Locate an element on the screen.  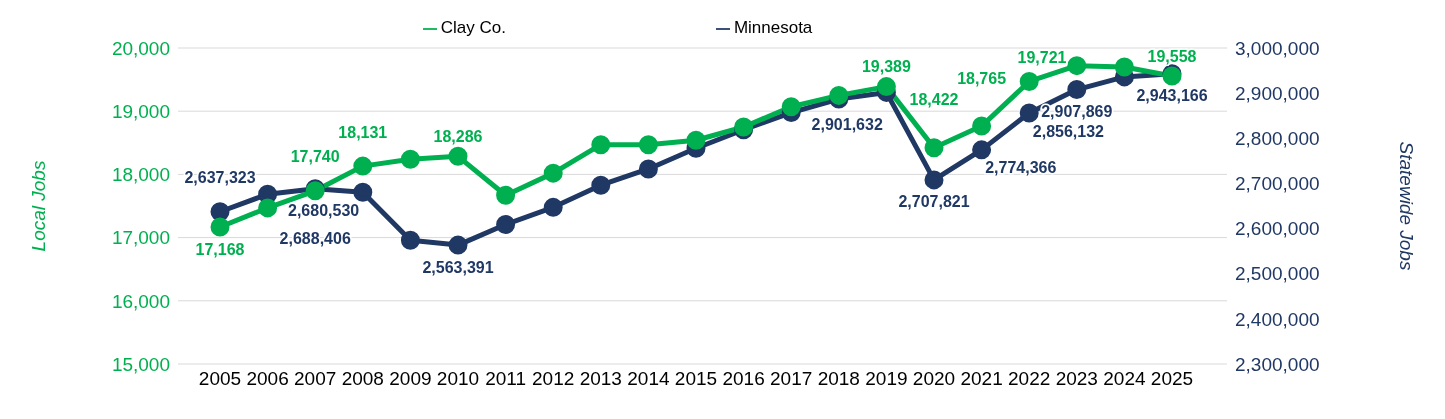
data-label: 18,286 is located at coordinates (458, 136).